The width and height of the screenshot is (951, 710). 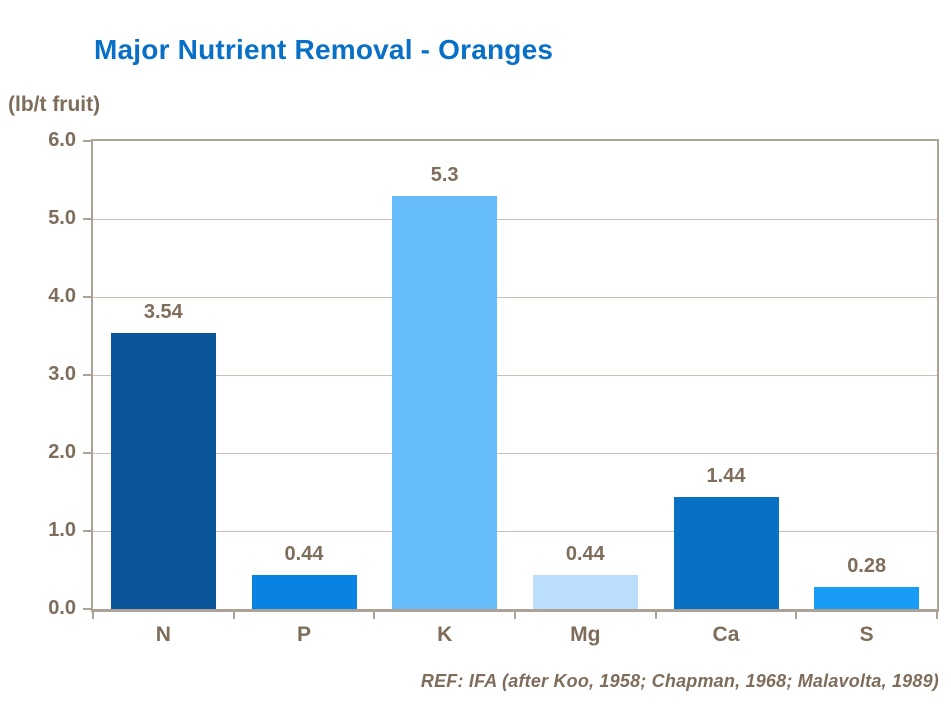 What do you see at coordinates (62, 296) in the screenshot?
I see `y-axis-tick-label: 4.0` at bounding box center [62, 296].